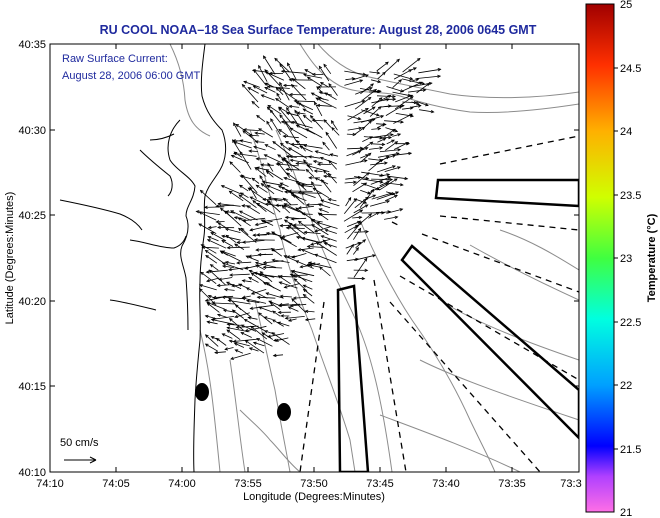 The height and width of the screenshot is (518, 660). What do you see at coordinates (10, 258) in the screenshot?
I see `y-axis-label: Latitude (Degrees:Minutes)` at bounding box center [10, 258].